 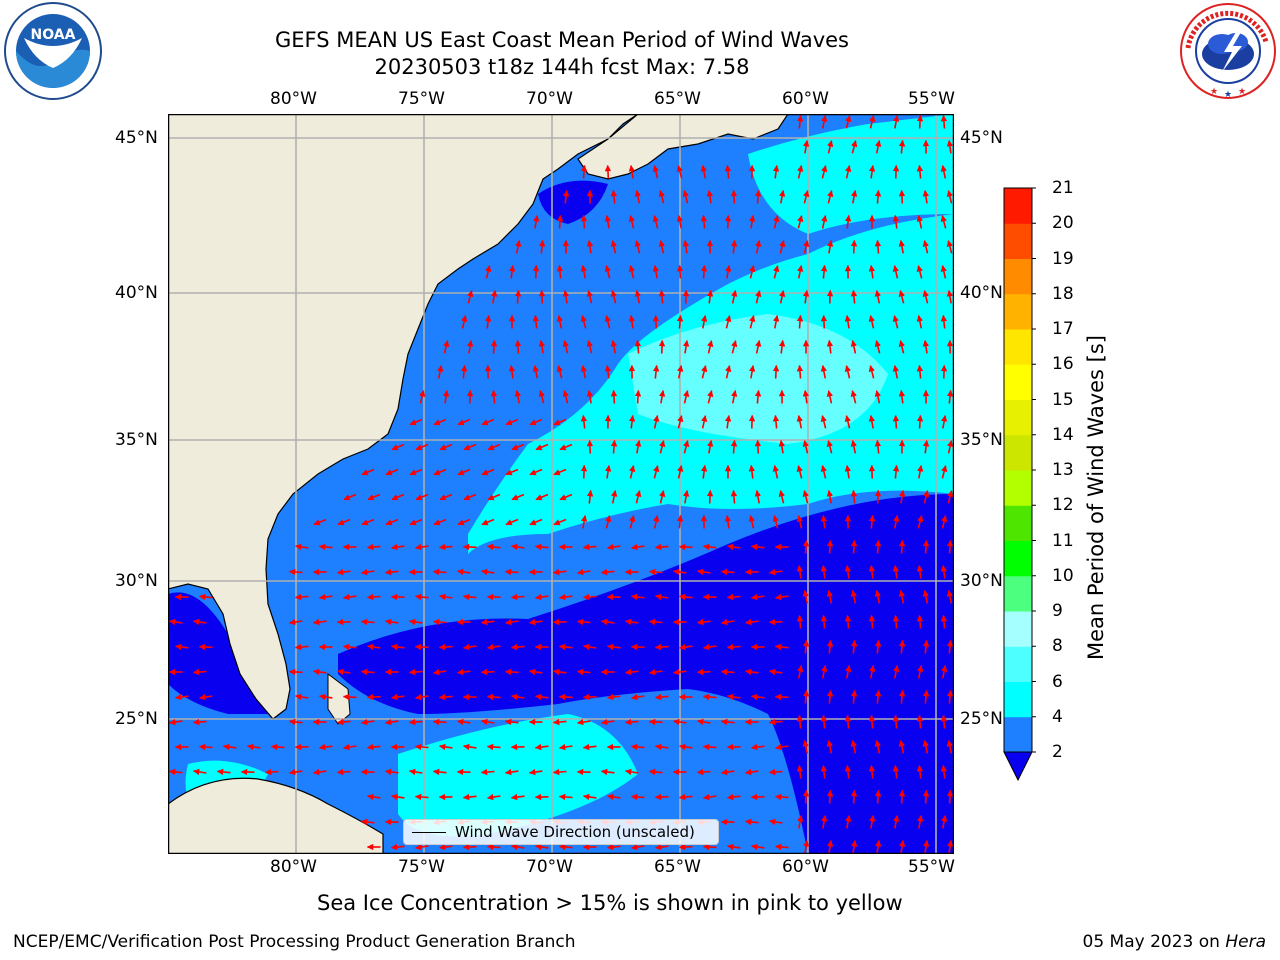 I want to click on colorbar-label: Mean Period of Wind Waves [s], so click(x=1096, y=497).